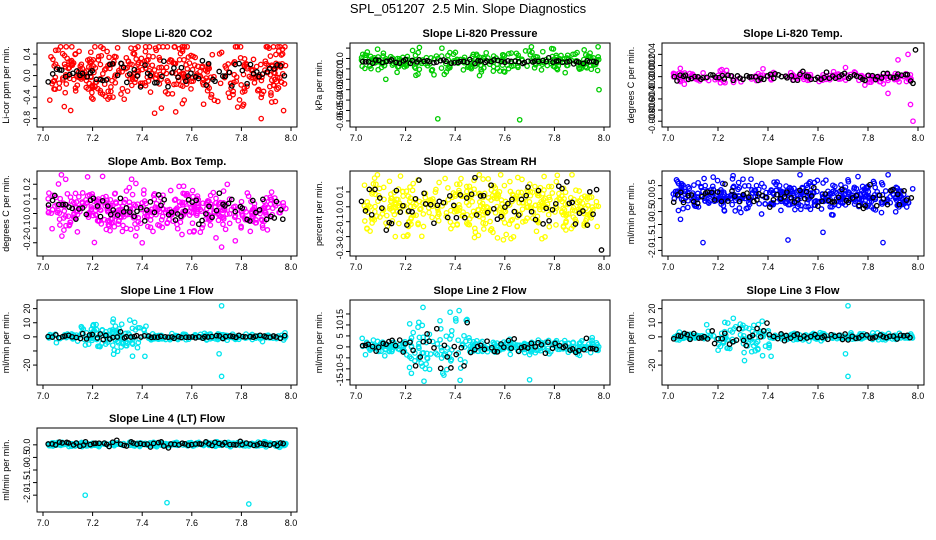  Describe the element at coordinates (405, 267) in the screenshot. I see `x-tick-label: 7.2` at that location.